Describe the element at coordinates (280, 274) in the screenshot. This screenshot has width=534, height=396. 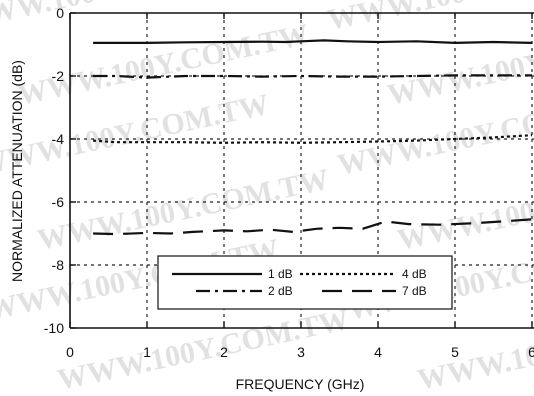
I see `legend-label: 1 dB` at that location.